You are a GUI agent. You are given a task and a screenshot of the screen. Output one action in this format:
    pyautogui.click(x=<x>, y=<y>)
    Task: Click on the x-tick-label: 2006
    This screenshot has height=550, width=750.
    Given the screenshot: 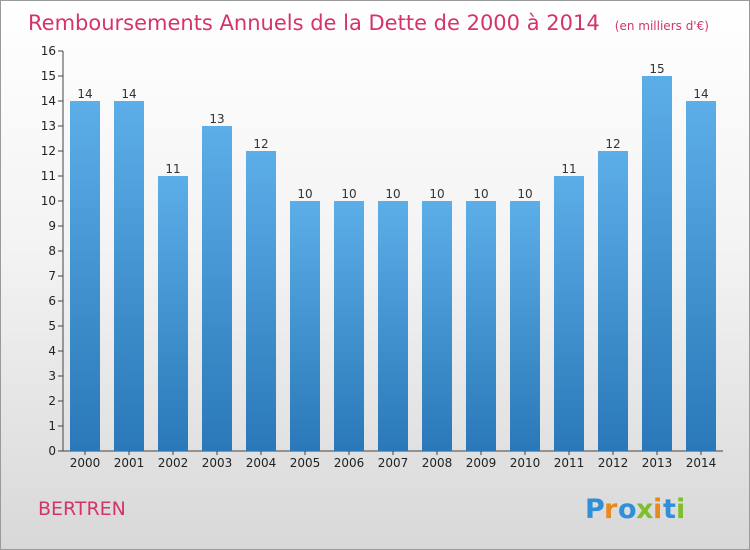 What is the action you would take?
    pyautogui.click(x=349, y=463)
    